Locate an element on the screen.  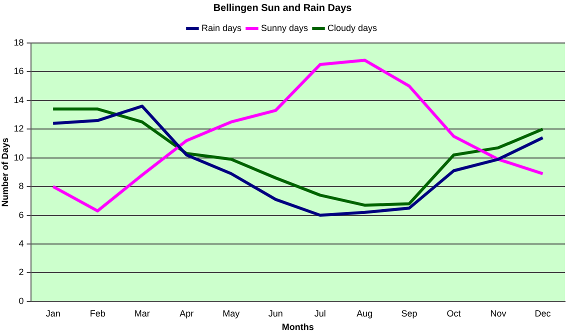
y-tick-label: 4 is located at coordinates (21, 243).